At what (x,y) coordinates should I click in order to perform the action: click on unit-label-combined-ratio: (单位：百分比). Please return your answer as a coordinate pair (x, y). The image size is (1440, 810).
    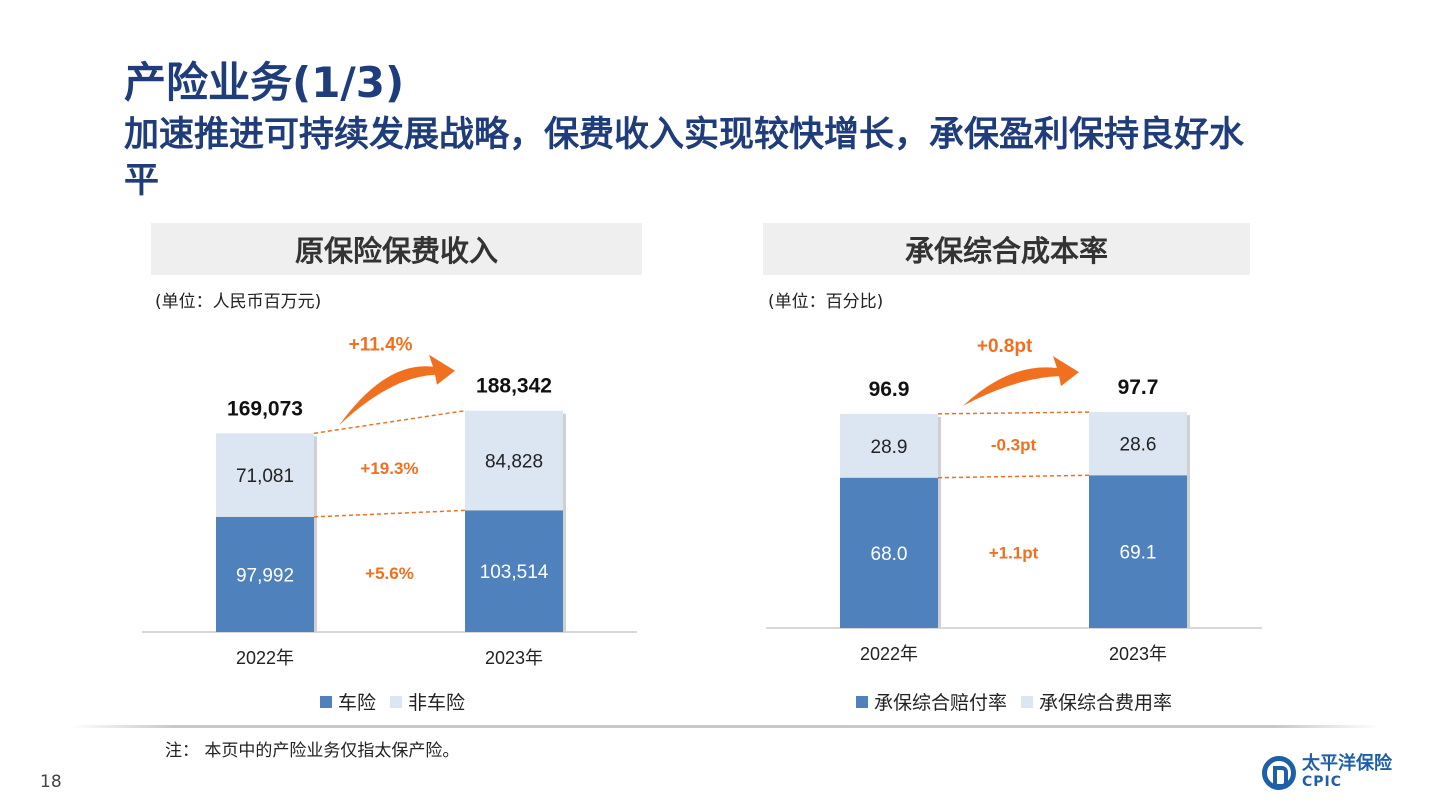
    Looking at the image, I should click on (826, 302).